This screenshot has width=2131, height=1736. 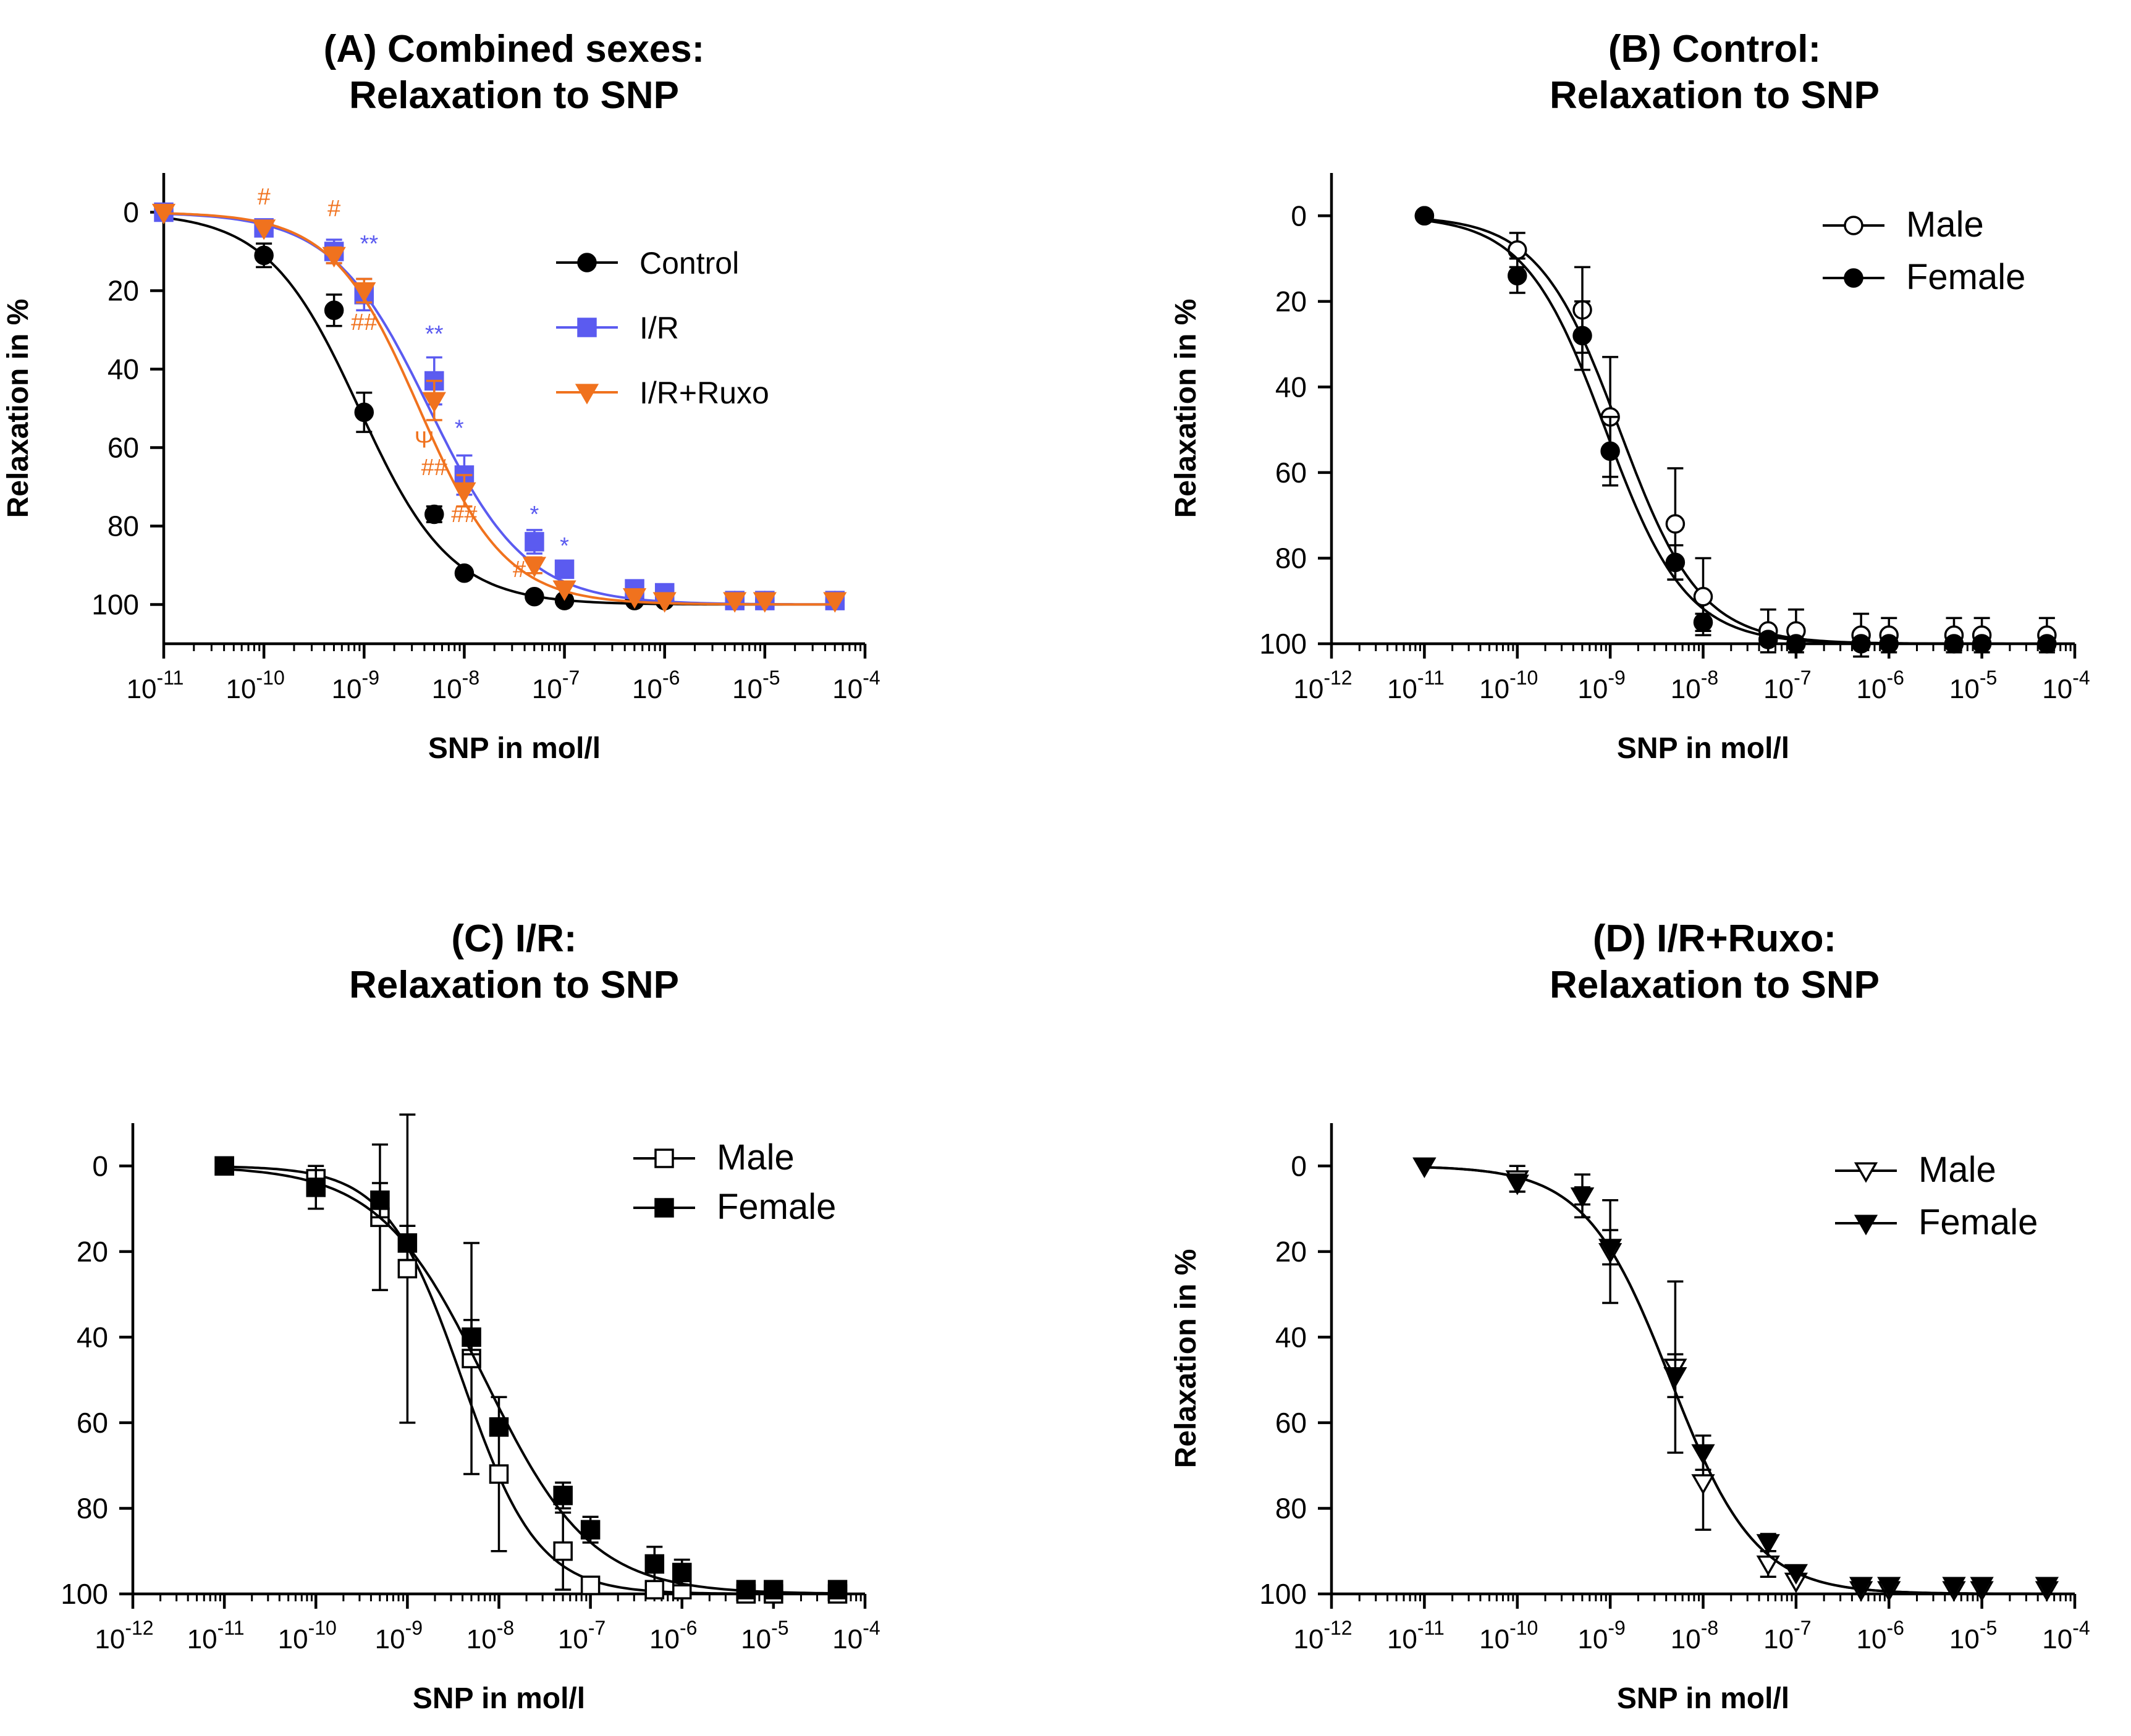 What do you see at coordinates (2066, 685) in the screenshot?
I see `x-tick-label: 10⁻⁴` at bounding box center [2066, 685].